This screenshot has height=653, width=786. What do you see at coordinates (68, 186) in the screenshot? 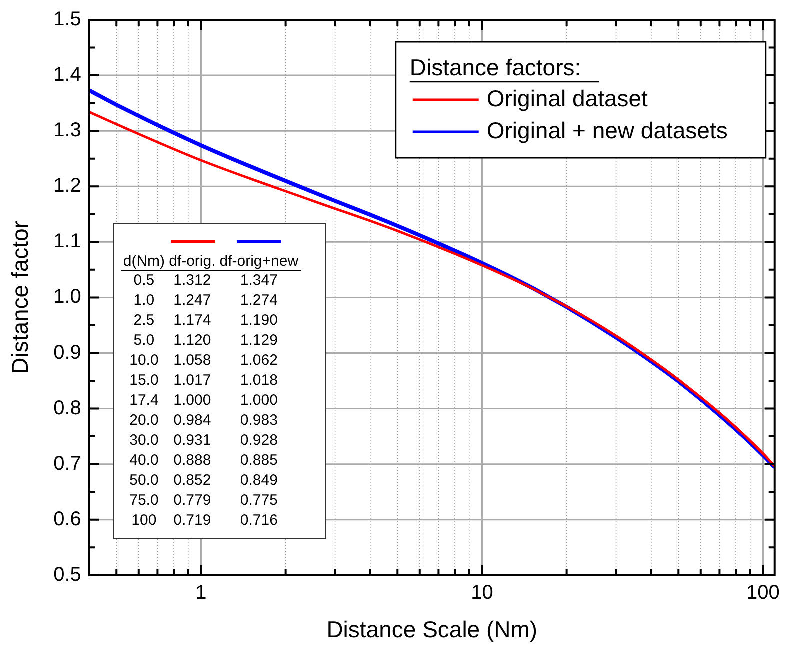
I see `y-tick-label: 1.2` at bounding box center [68, 186].